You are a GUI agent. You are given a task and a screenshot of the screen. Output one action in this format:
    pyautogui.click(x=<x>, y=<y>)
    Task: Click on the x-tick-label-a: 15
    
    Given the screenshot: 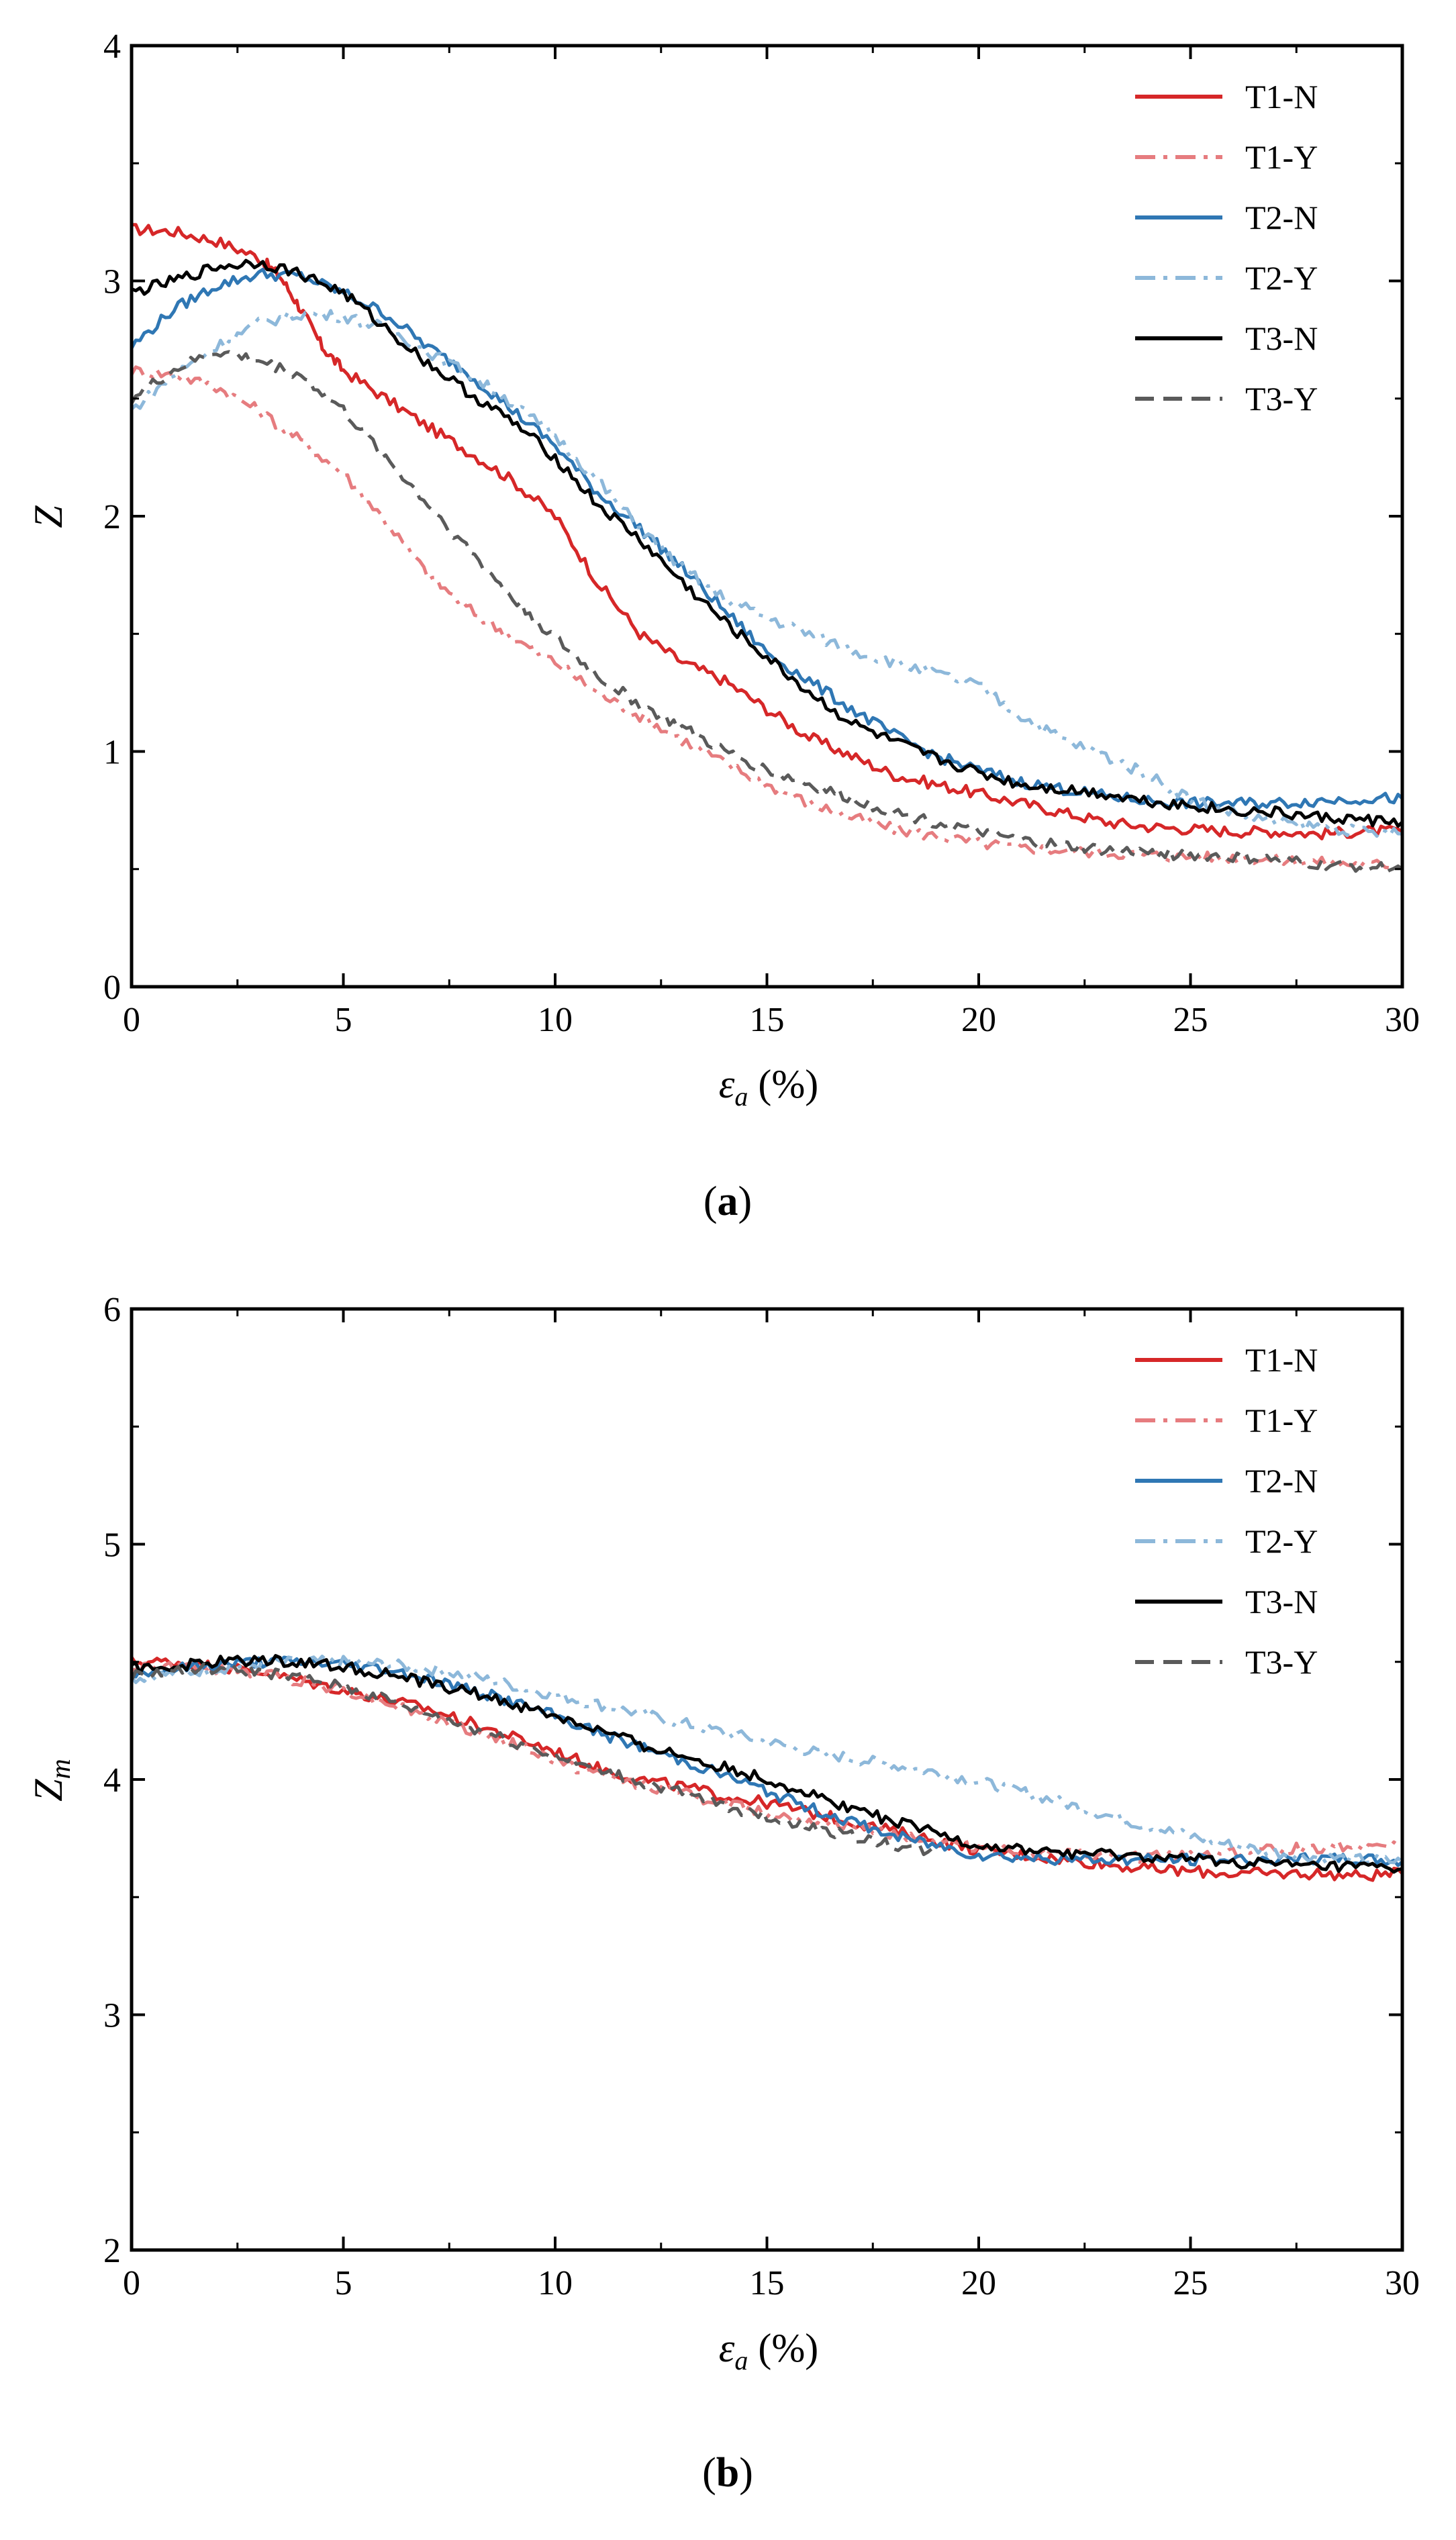 What is the action you would take?
    pyautogui.click(x=767, y=1020)
    